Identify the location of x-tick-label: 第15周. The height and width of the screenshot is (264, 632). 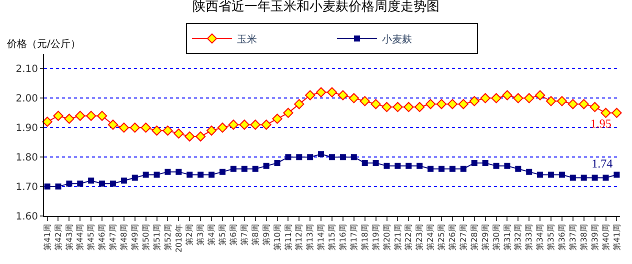
(332, 237).